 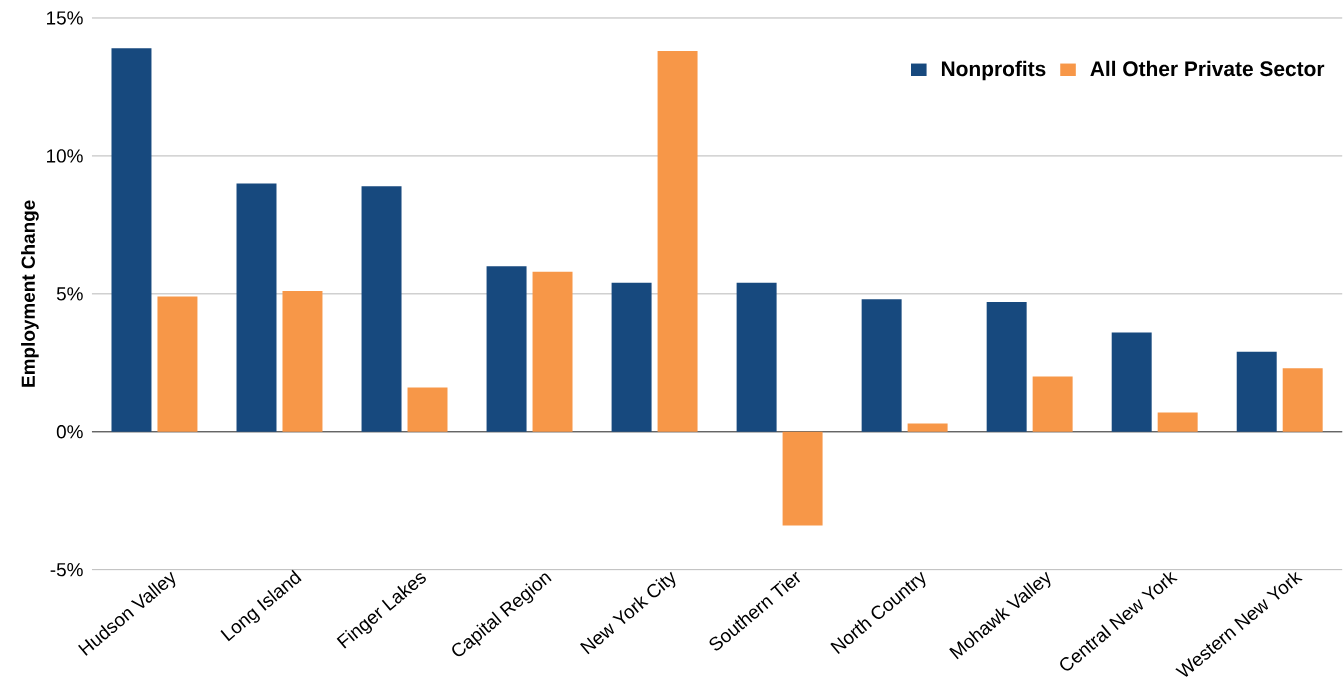 I want to click on y-tick-label: 15%, so click(x=65, y=18).